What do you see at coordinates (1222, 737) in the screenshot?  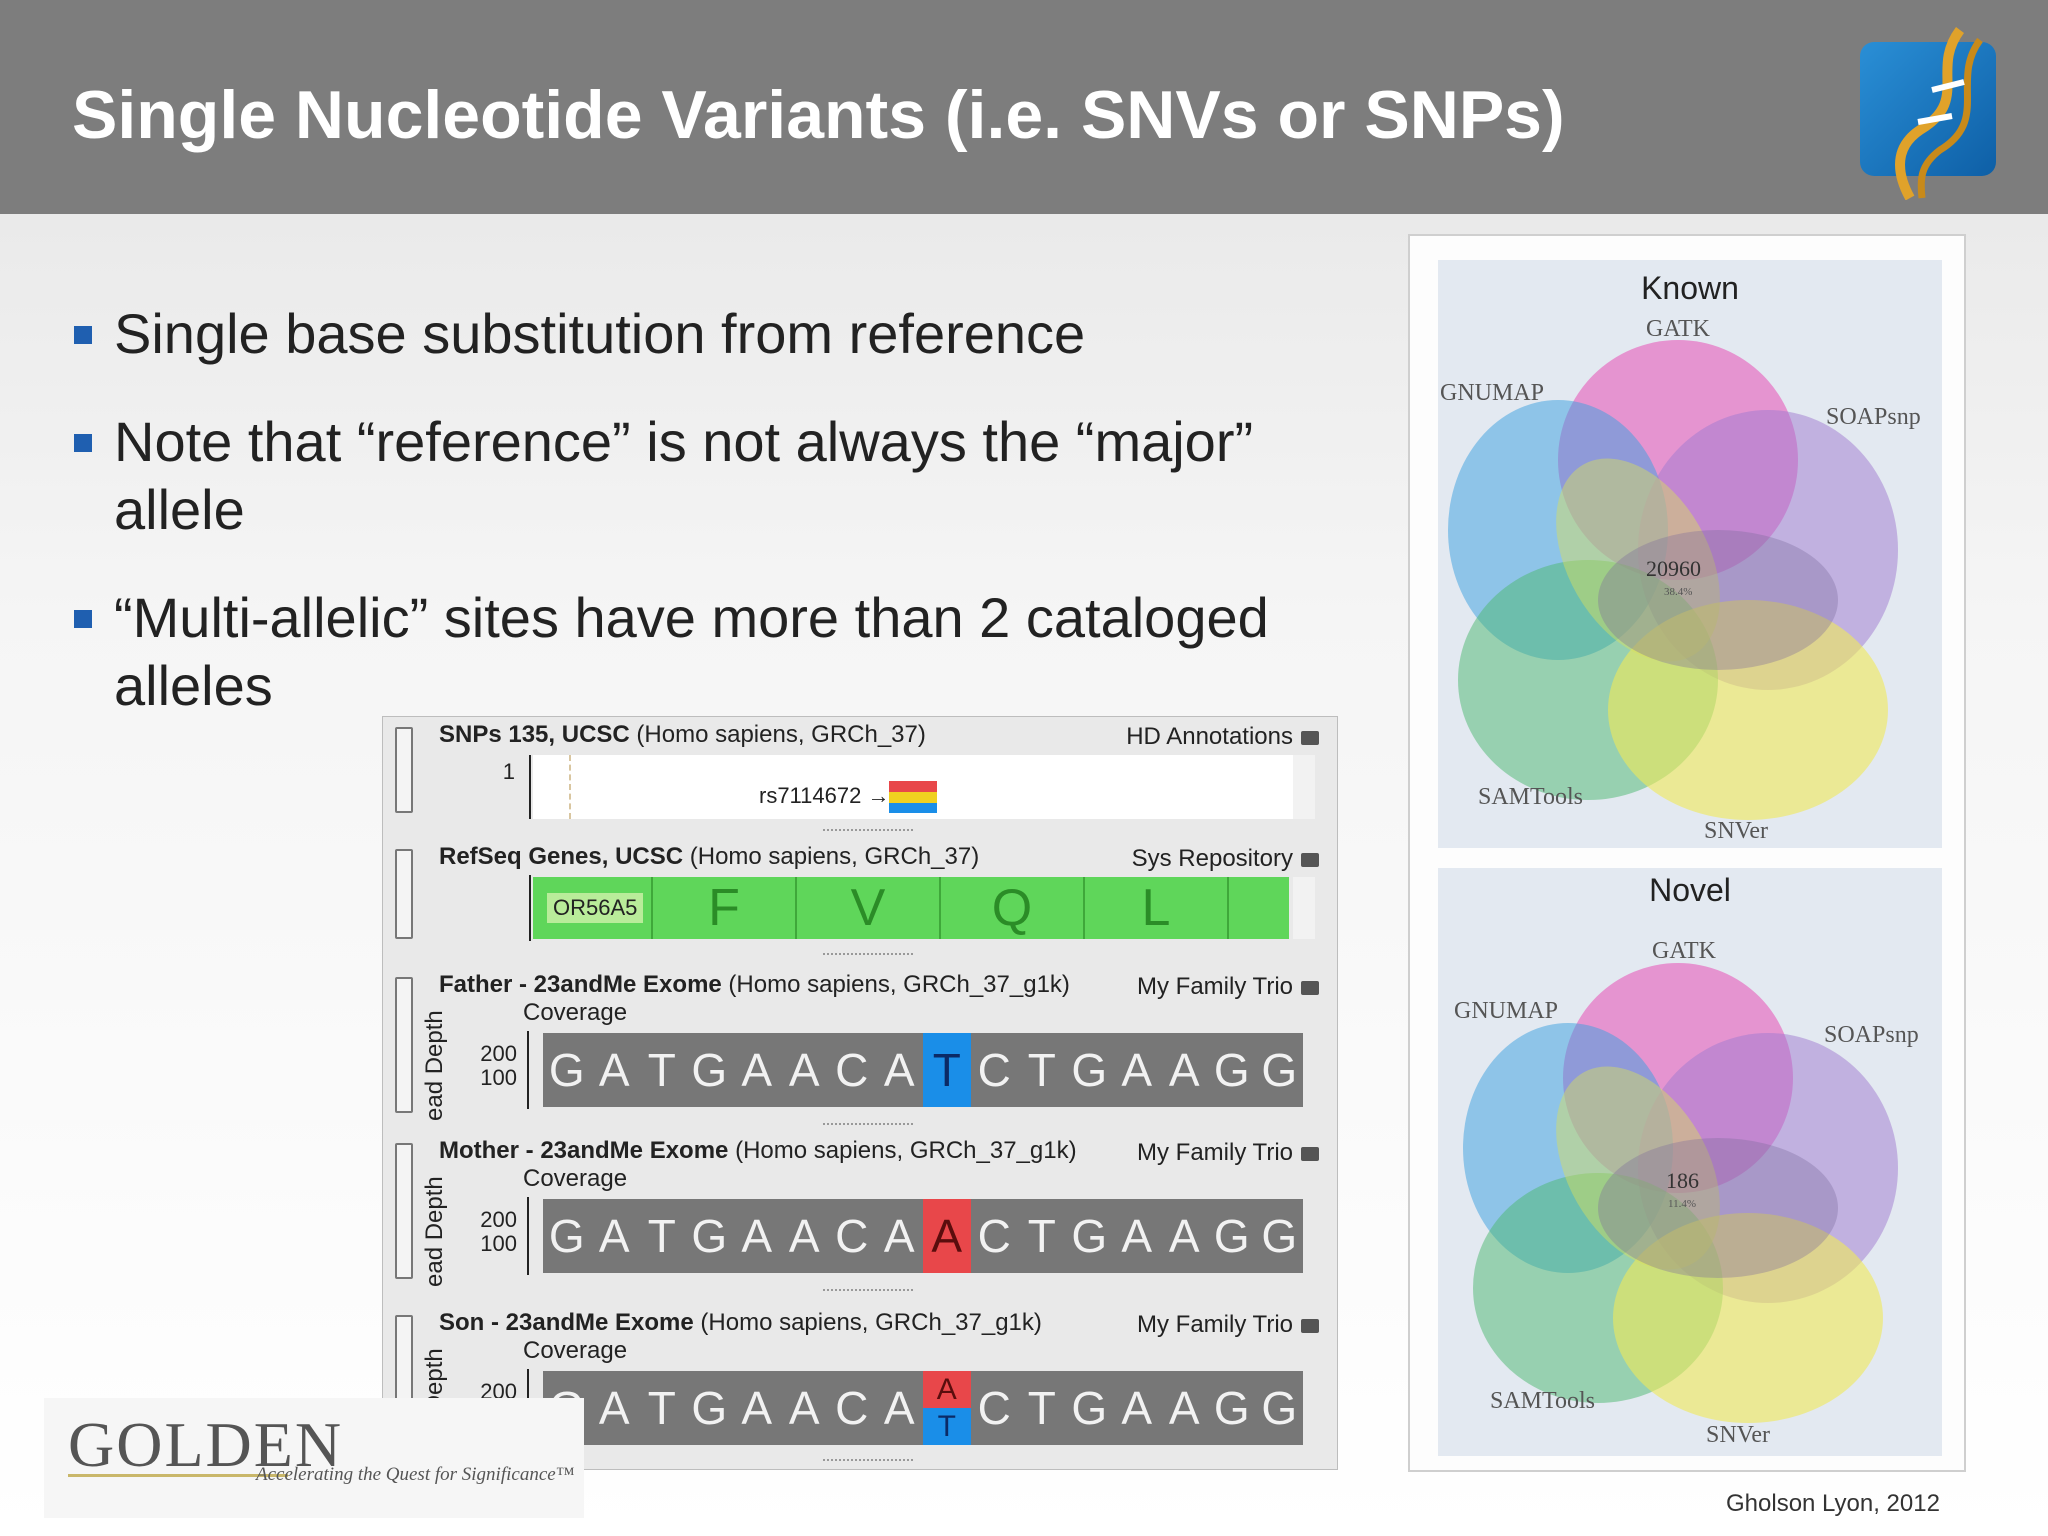 I see `track-source: HD Annotations` at bounding box center [1222, 737].